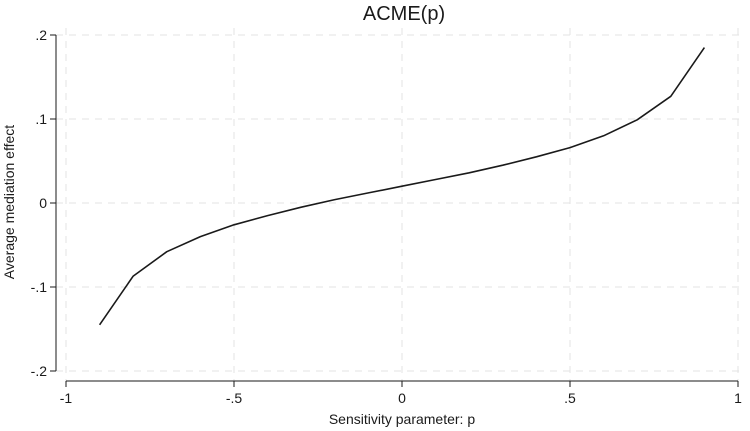 This screenshot has height=431, width=750. Describe the element at coordinates (402, 419) in the screenshot. I see `x-axis-title: Sensitivity parameter: p` at that location.